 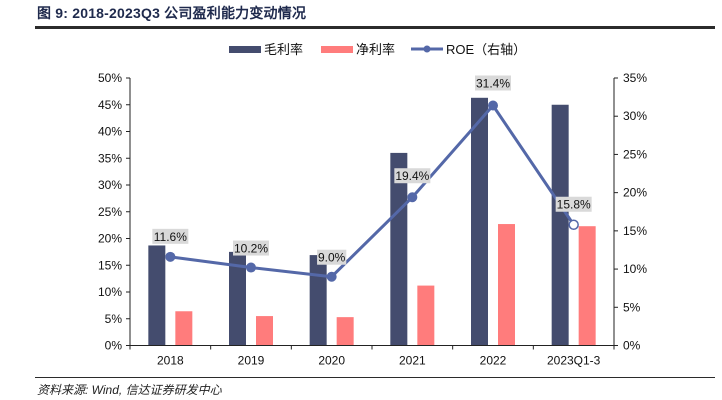 I want to click on legend-swatch-gross-margin, so click(x=245, y=49).